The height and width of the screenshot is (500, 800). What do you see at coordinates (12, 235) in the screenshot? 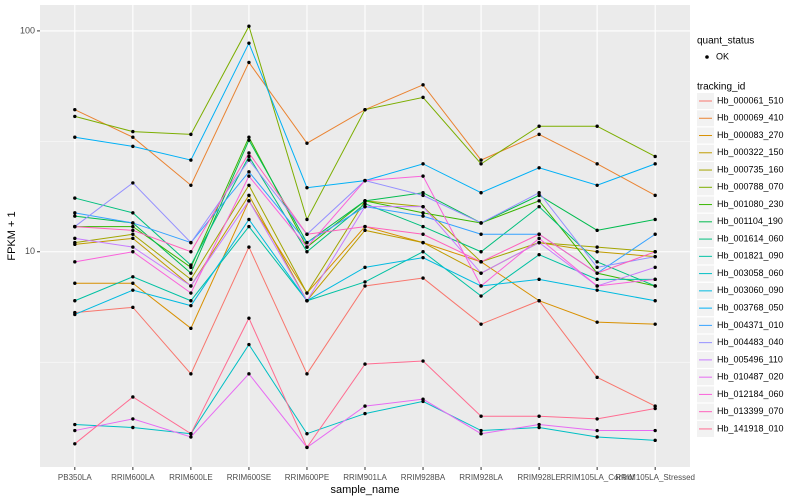
I see `y-axis-title: FPKM + 1` at bounding box center [12, 235].